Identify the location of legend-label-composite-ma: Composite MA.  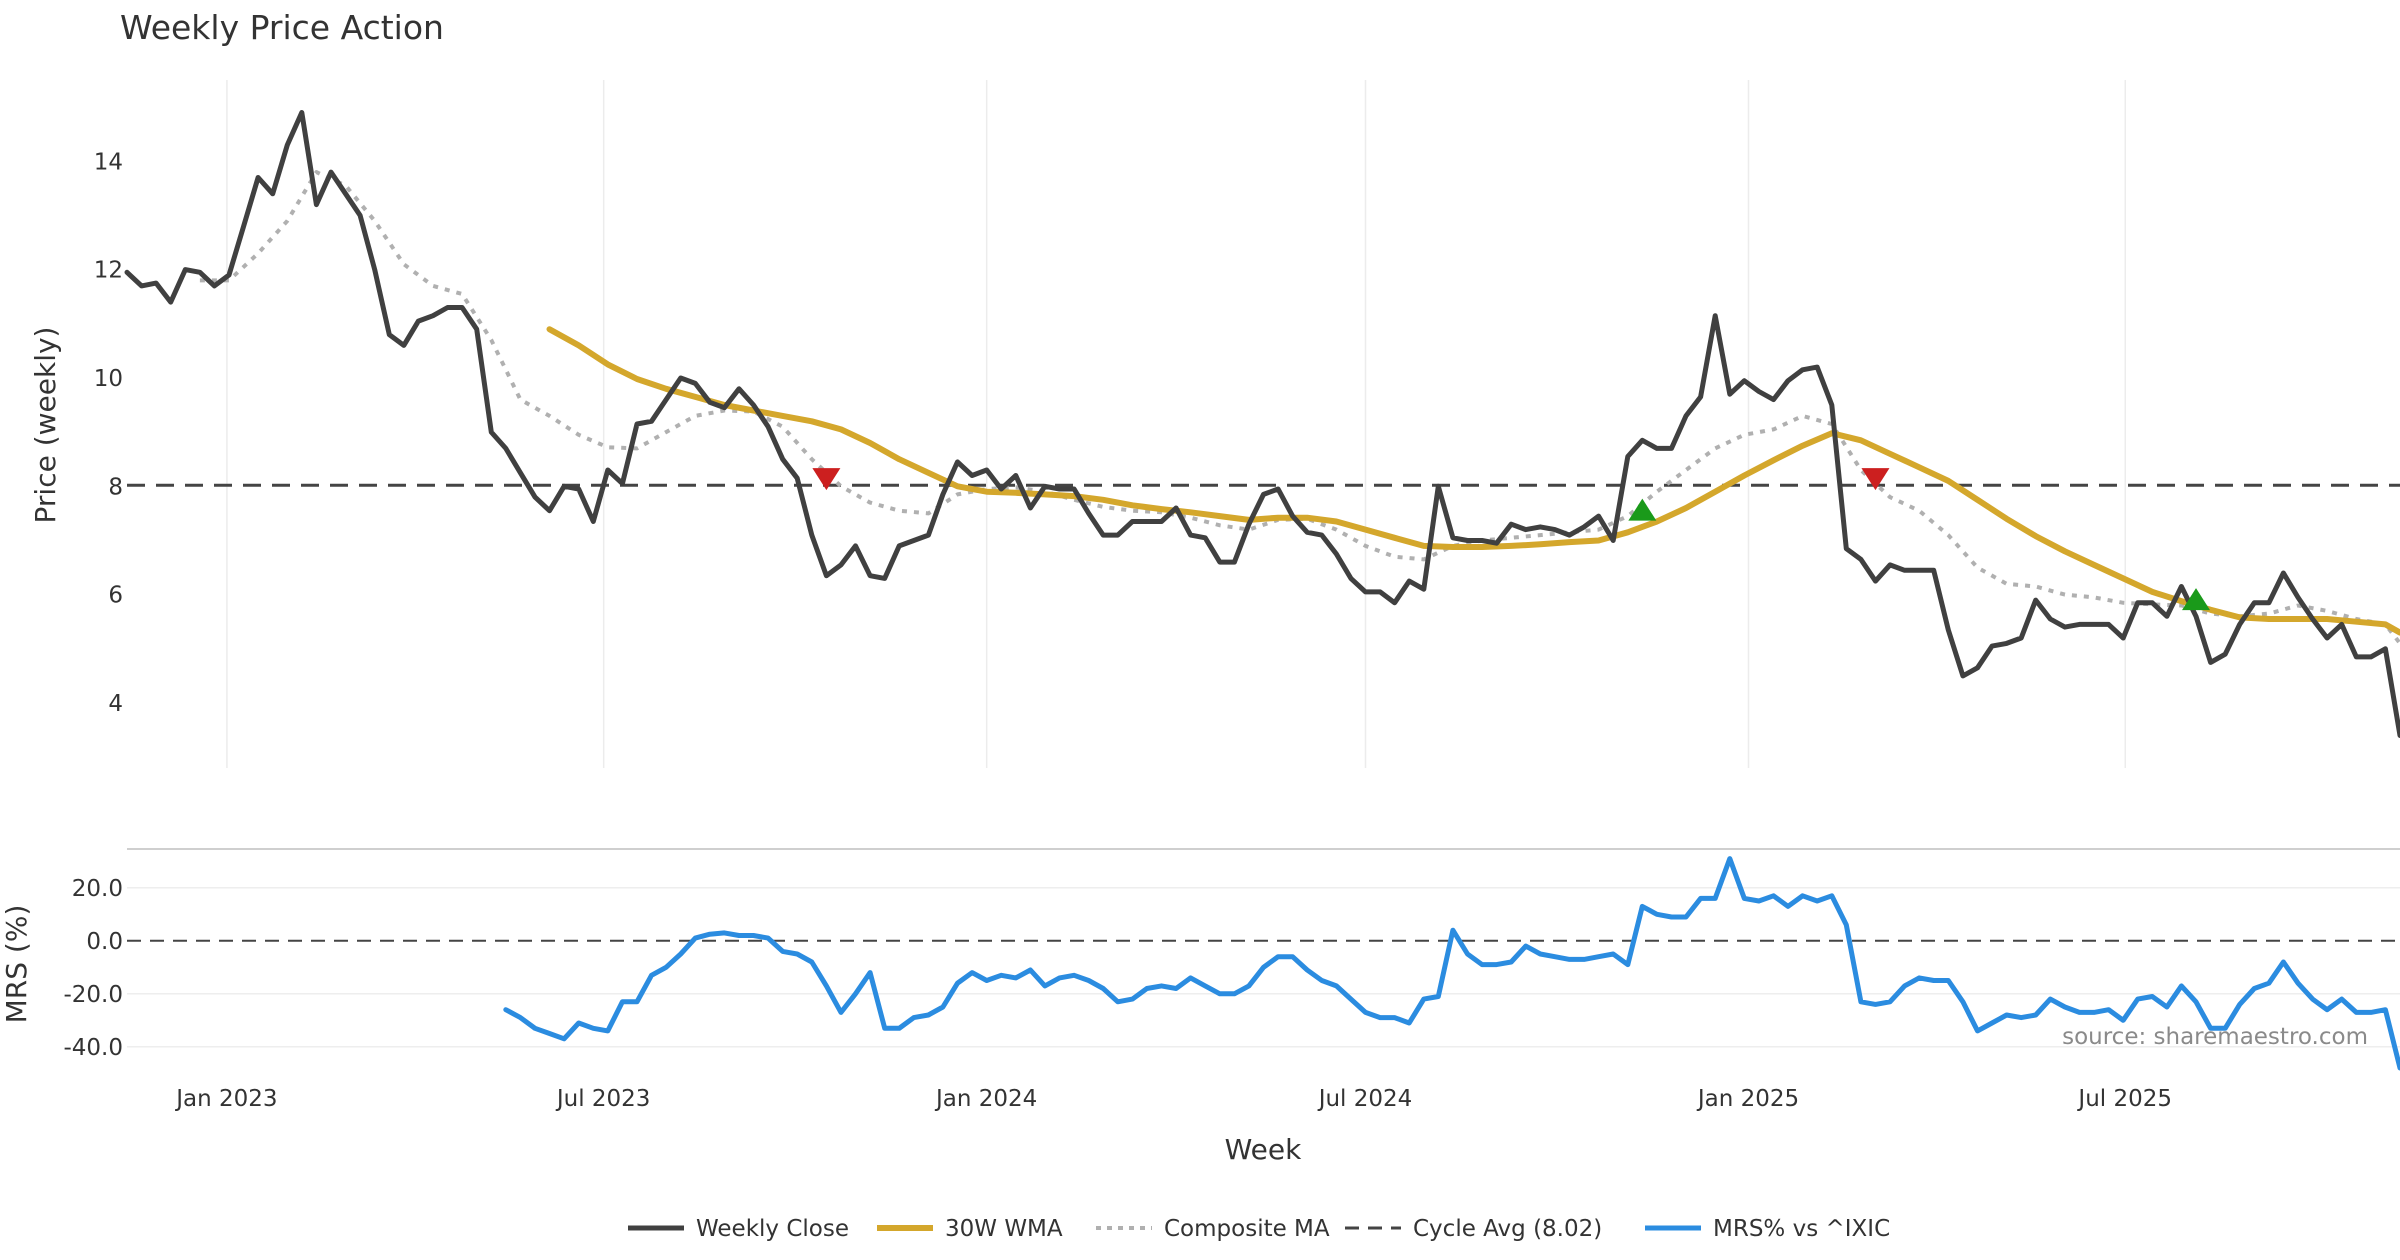
(1247, 1229).